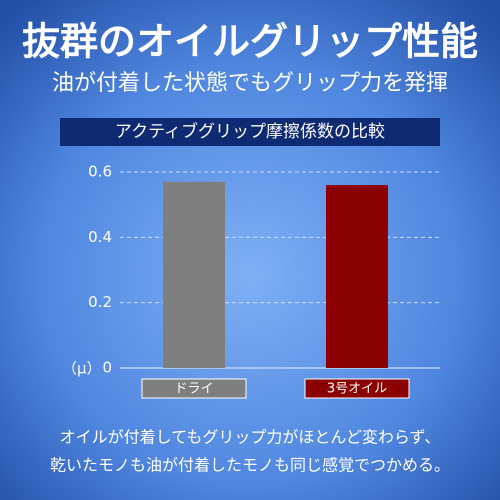  What do you see at coordinates (107, 368) in the screenshot?
I see `y-tick-label: 0` at bounding box center [107, 368].